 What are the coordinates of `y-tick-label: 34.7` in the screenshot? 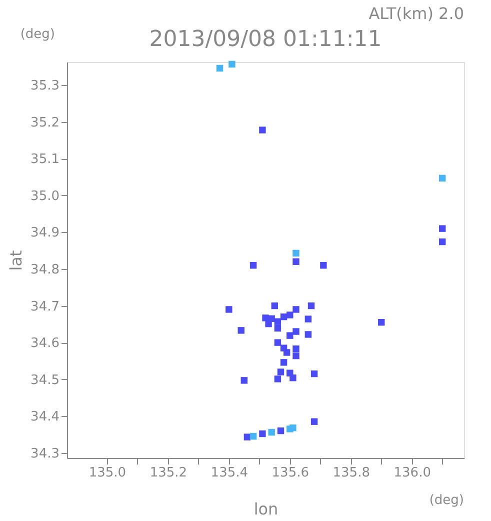 It's located at (45, 306).